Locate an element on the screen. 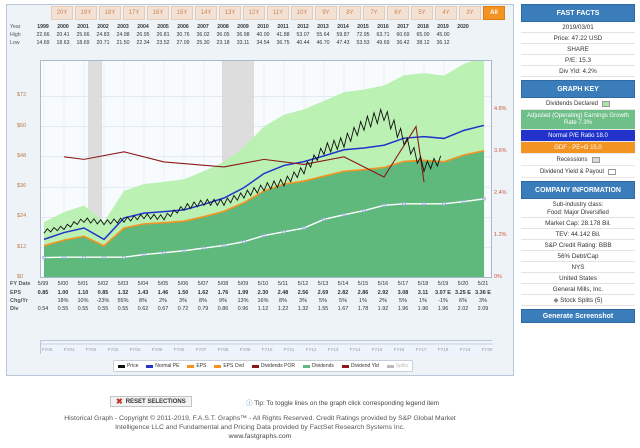 The width and height of the screenshot is (640, 448). table-cell: 18% is located at coordinates (63, 301).